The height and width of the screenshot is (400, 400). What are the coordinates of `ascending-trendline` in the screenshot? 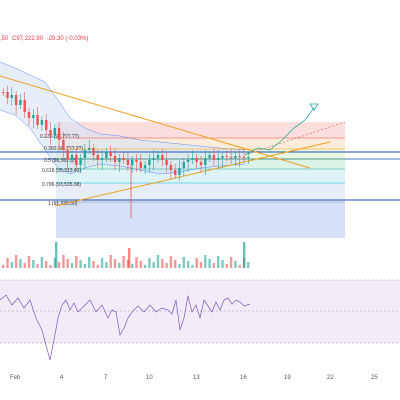 It's located at (192, 174).